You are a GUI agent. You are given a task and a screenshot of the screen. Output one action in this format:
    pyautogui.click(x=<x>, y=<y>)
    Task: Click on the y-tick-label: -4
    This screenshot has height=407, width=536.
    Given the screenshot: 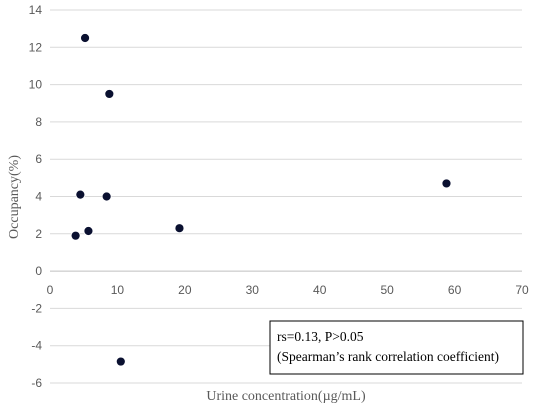 What is the action you would take?
    pyautogui.click(x=36, y=346)
    